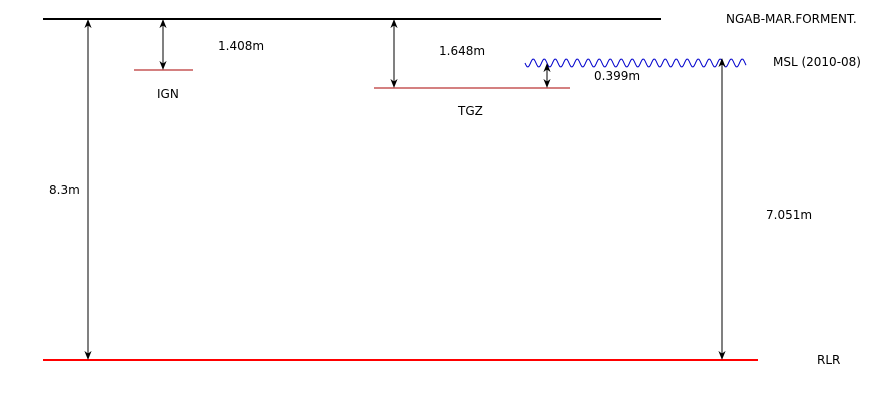 The width and height of the screenshot is (875, 400). Describe the element at coordinates (828, 360) in the screenshot. I see `rlr-label: RLR` at that location.